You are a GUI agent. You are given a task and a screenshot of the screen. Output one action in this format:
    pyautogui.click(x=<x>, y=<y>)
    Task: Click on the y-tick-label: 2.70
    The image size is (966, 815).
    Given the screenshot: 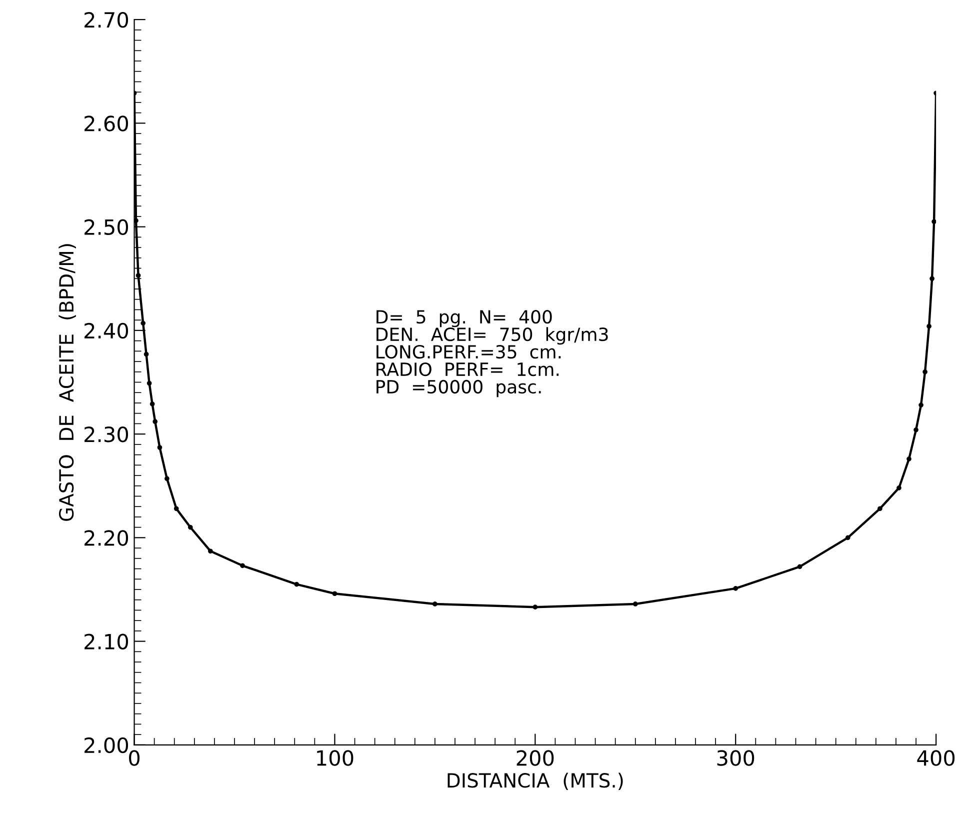 What is the action you would take?
    pyautogui.click(x=106, y=20)
    